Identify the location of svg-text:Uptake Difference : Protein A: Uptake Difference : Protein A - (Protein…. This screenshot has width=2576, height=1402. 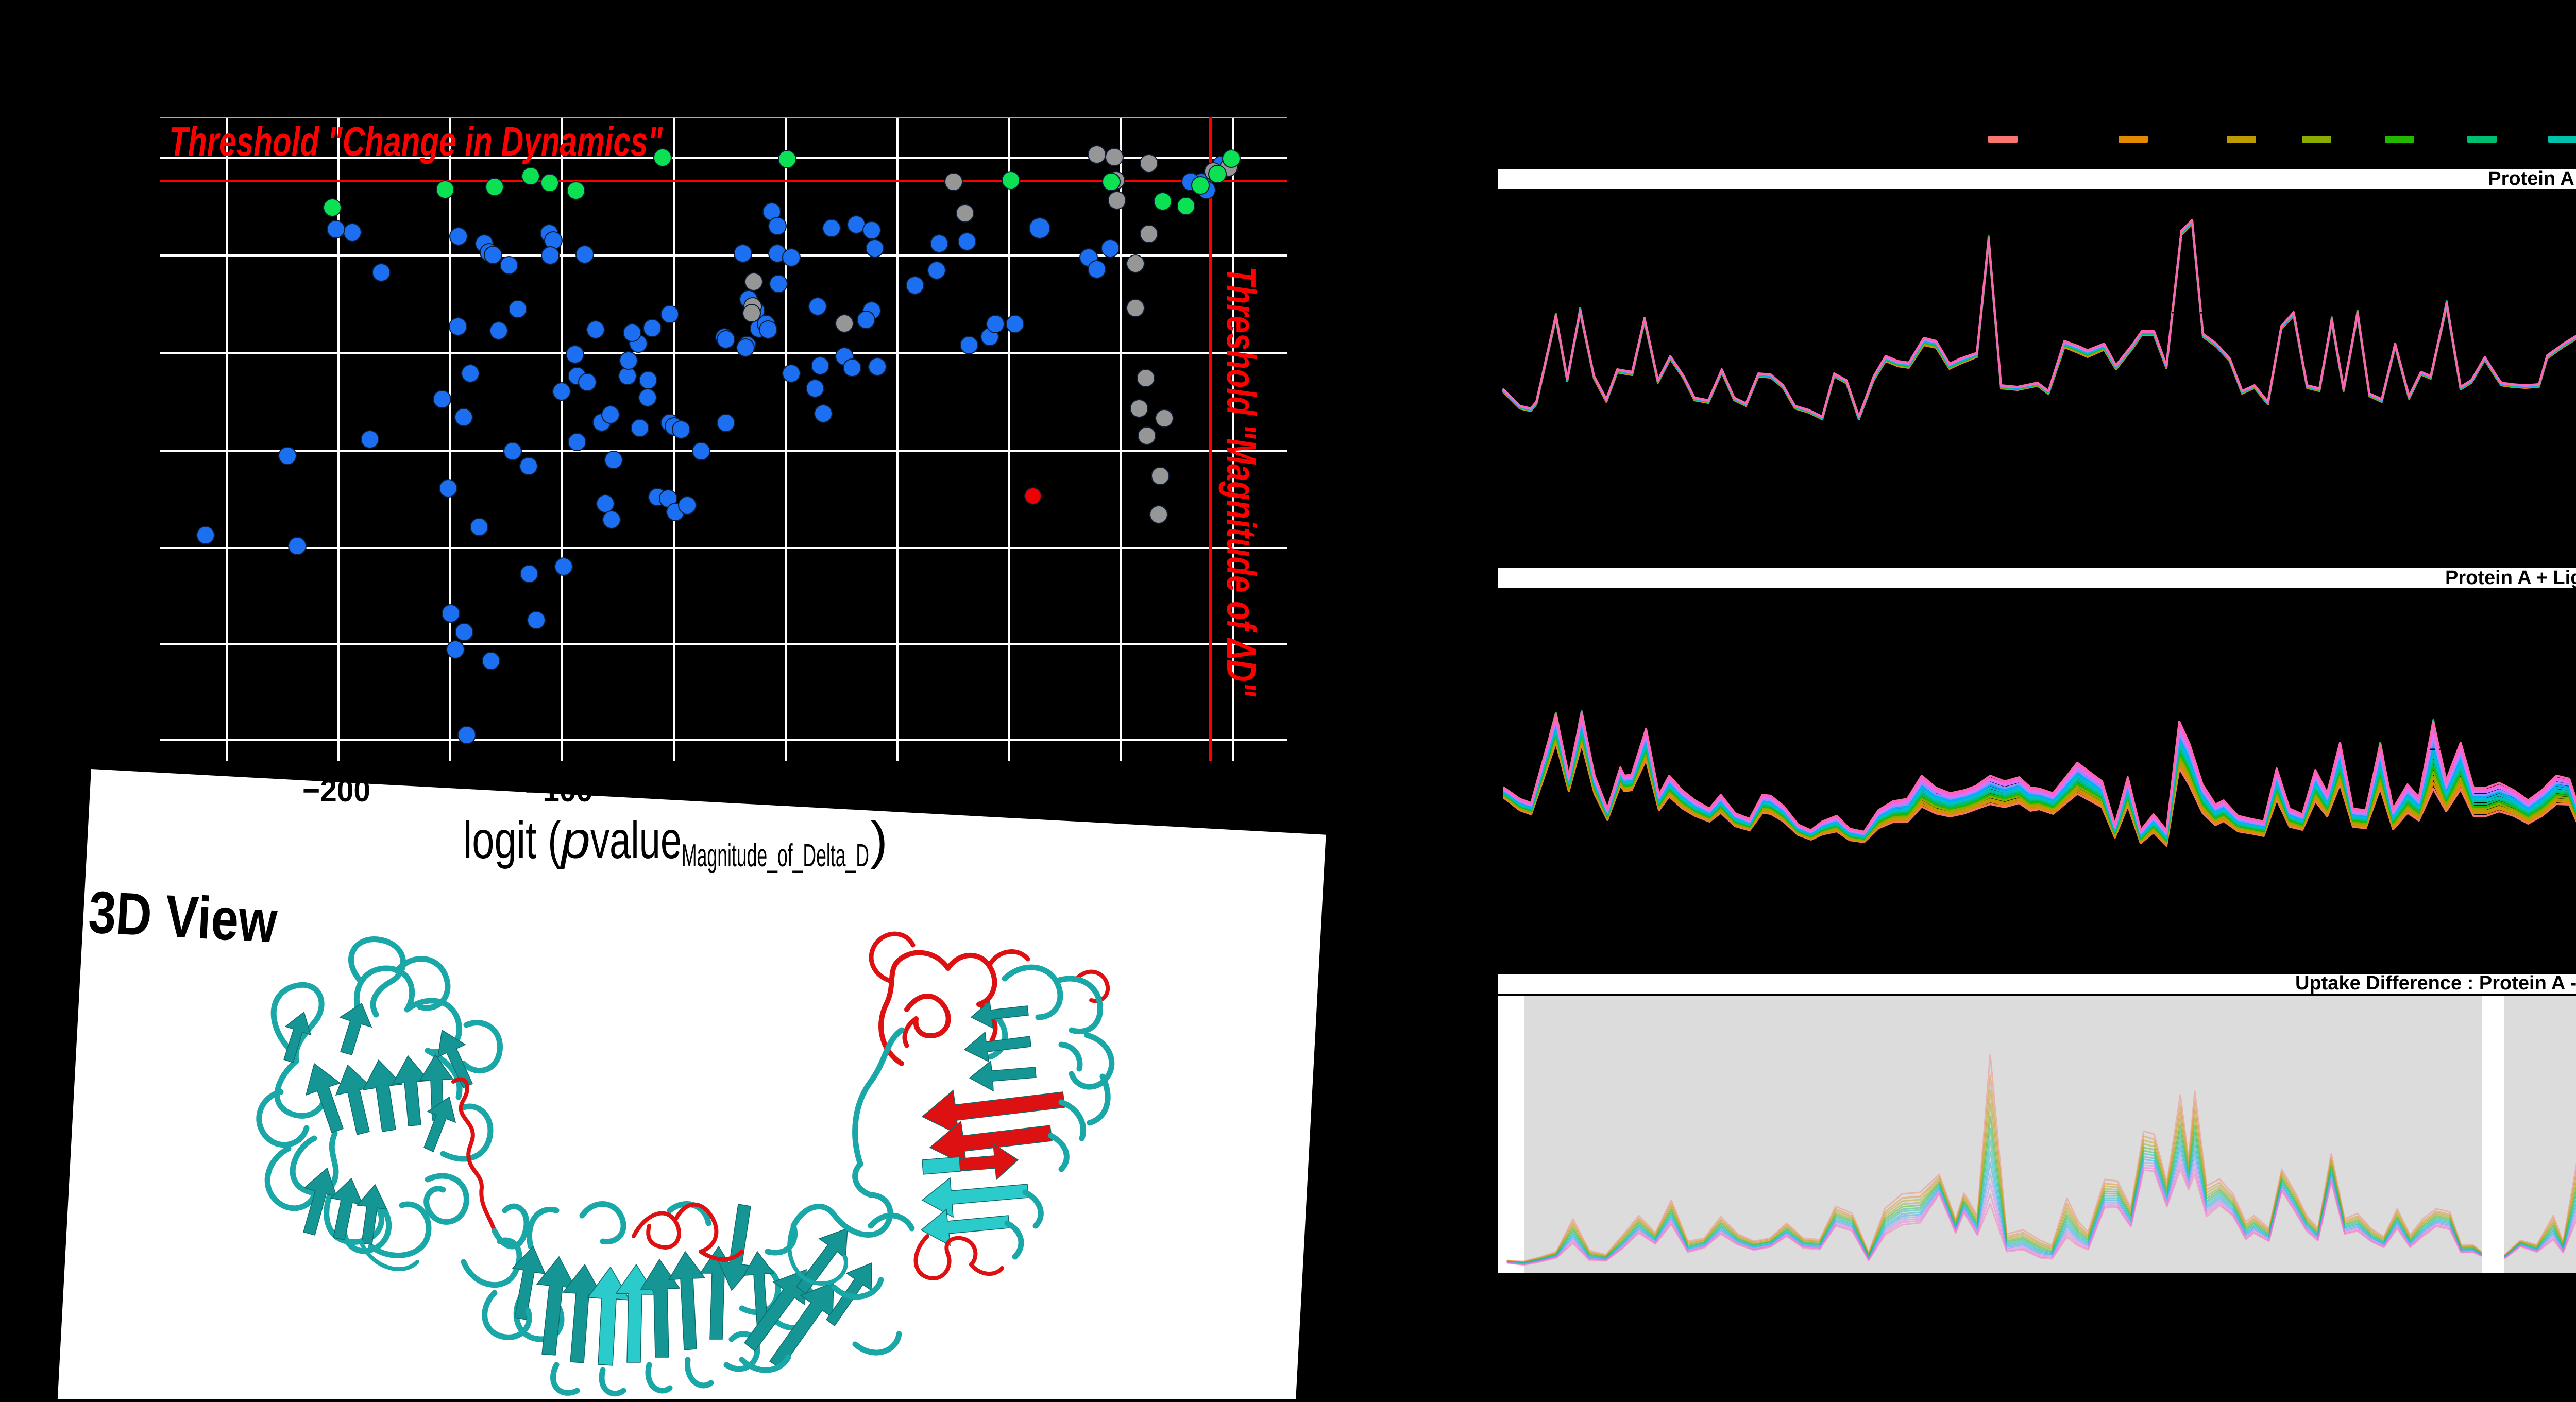
(2435, 983).